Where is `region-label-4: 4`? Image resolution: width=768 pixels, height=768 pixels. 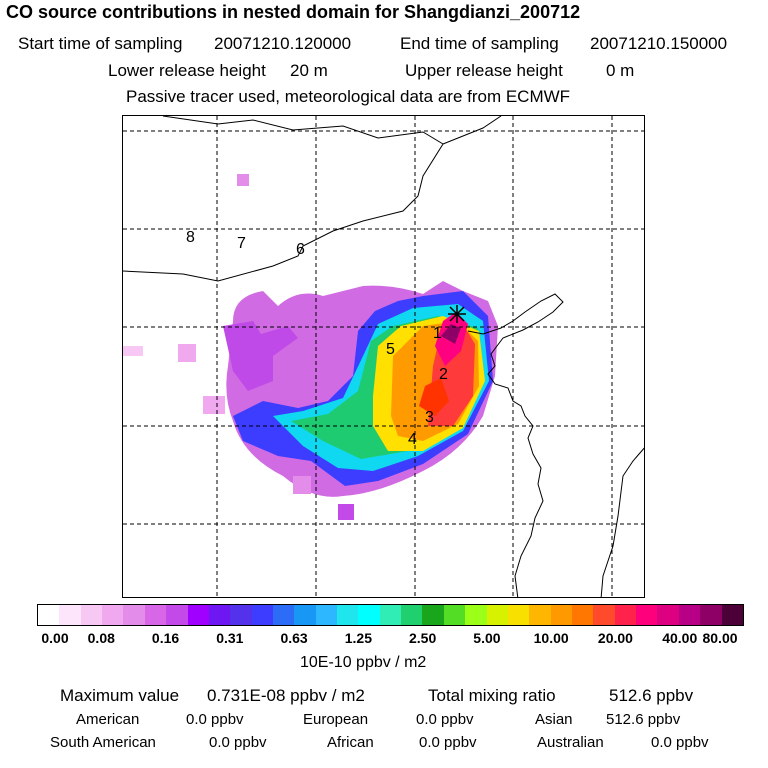
region-label-4: 4 is located at coordinates (412, 439).